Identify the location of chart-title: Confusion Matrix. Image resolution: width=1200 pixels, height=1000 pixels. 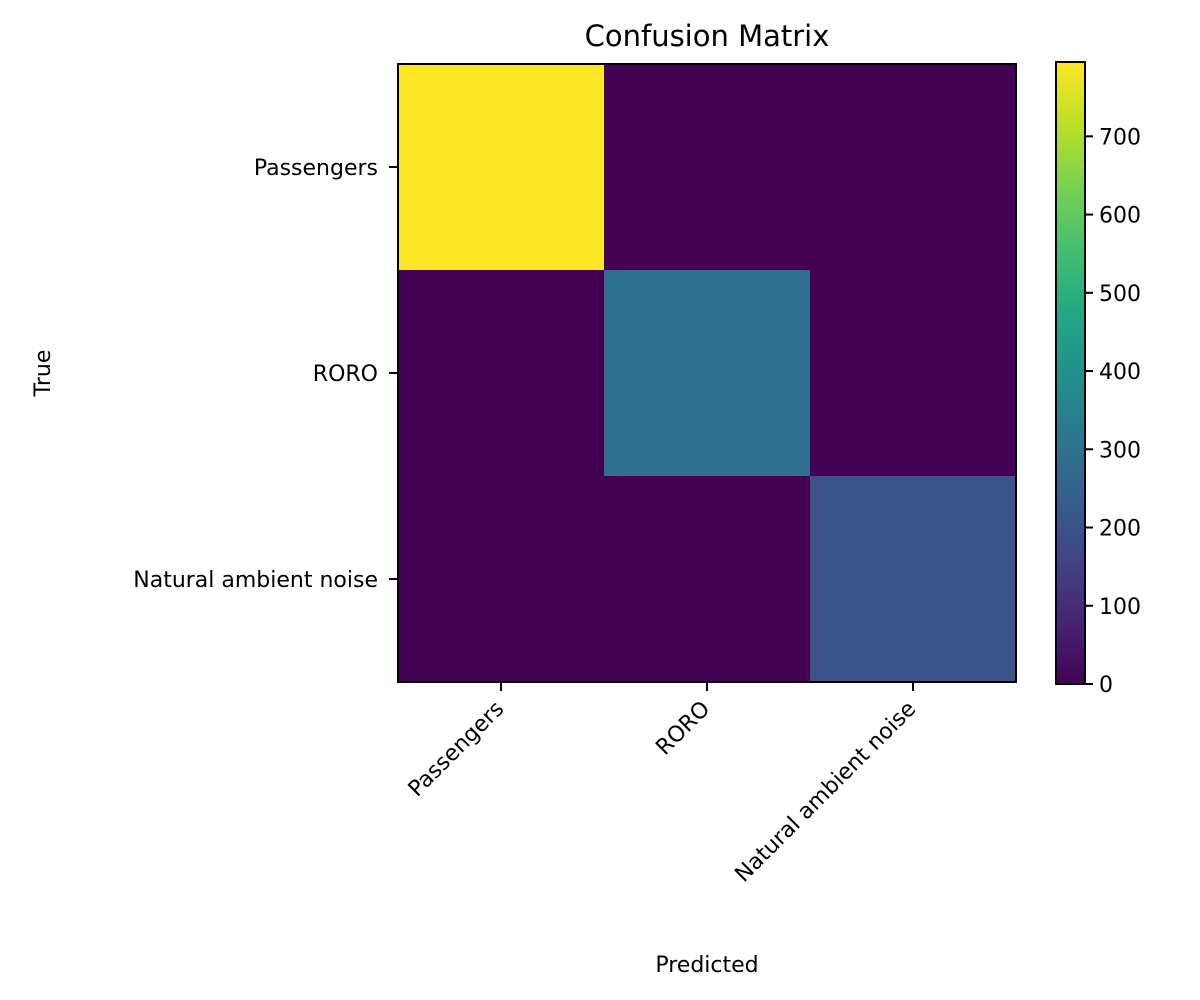
(707, 36).